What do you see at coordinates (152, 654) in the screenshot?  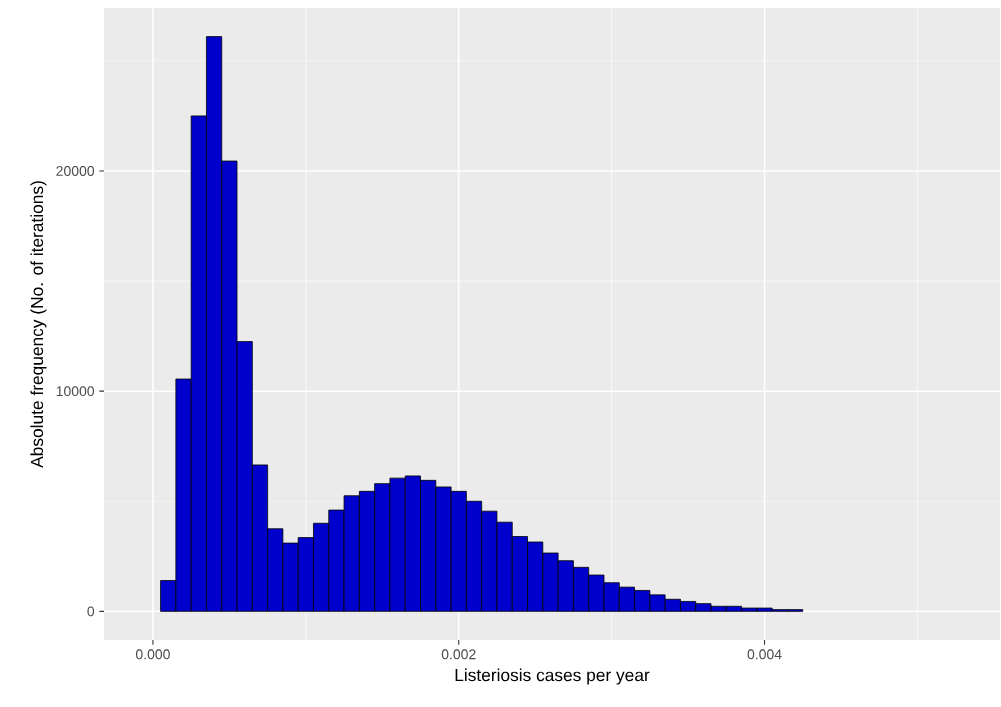 I see `x-tick-label: 0.000` at bounding box center [152, 654].